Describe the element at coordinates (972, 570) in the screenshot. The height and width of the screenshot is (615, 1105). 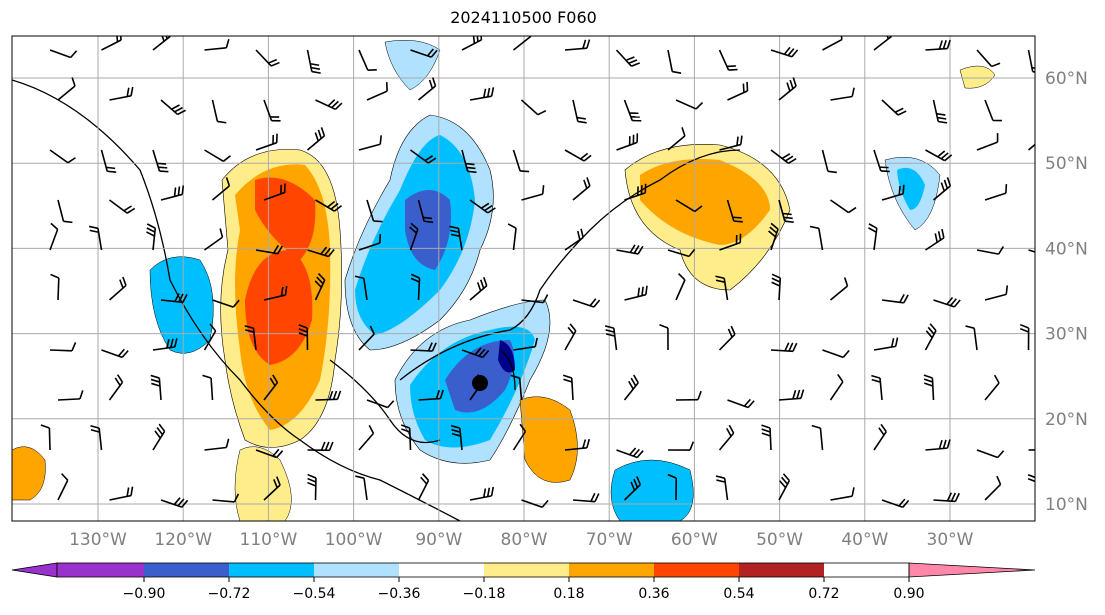
I see `colorbar-max-extension` at that location.